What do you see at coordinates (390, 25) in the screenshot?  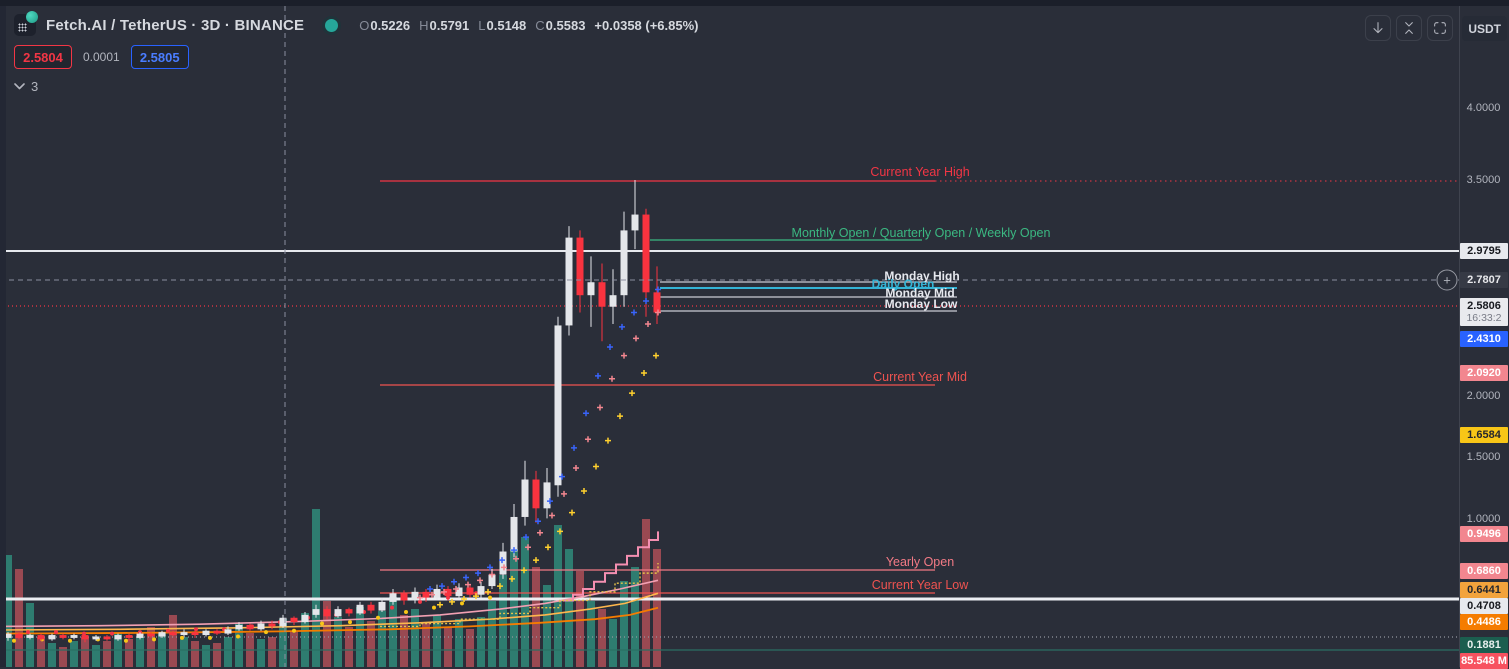 I see `open-value: 0.5226` at bounding box center [390, 25].